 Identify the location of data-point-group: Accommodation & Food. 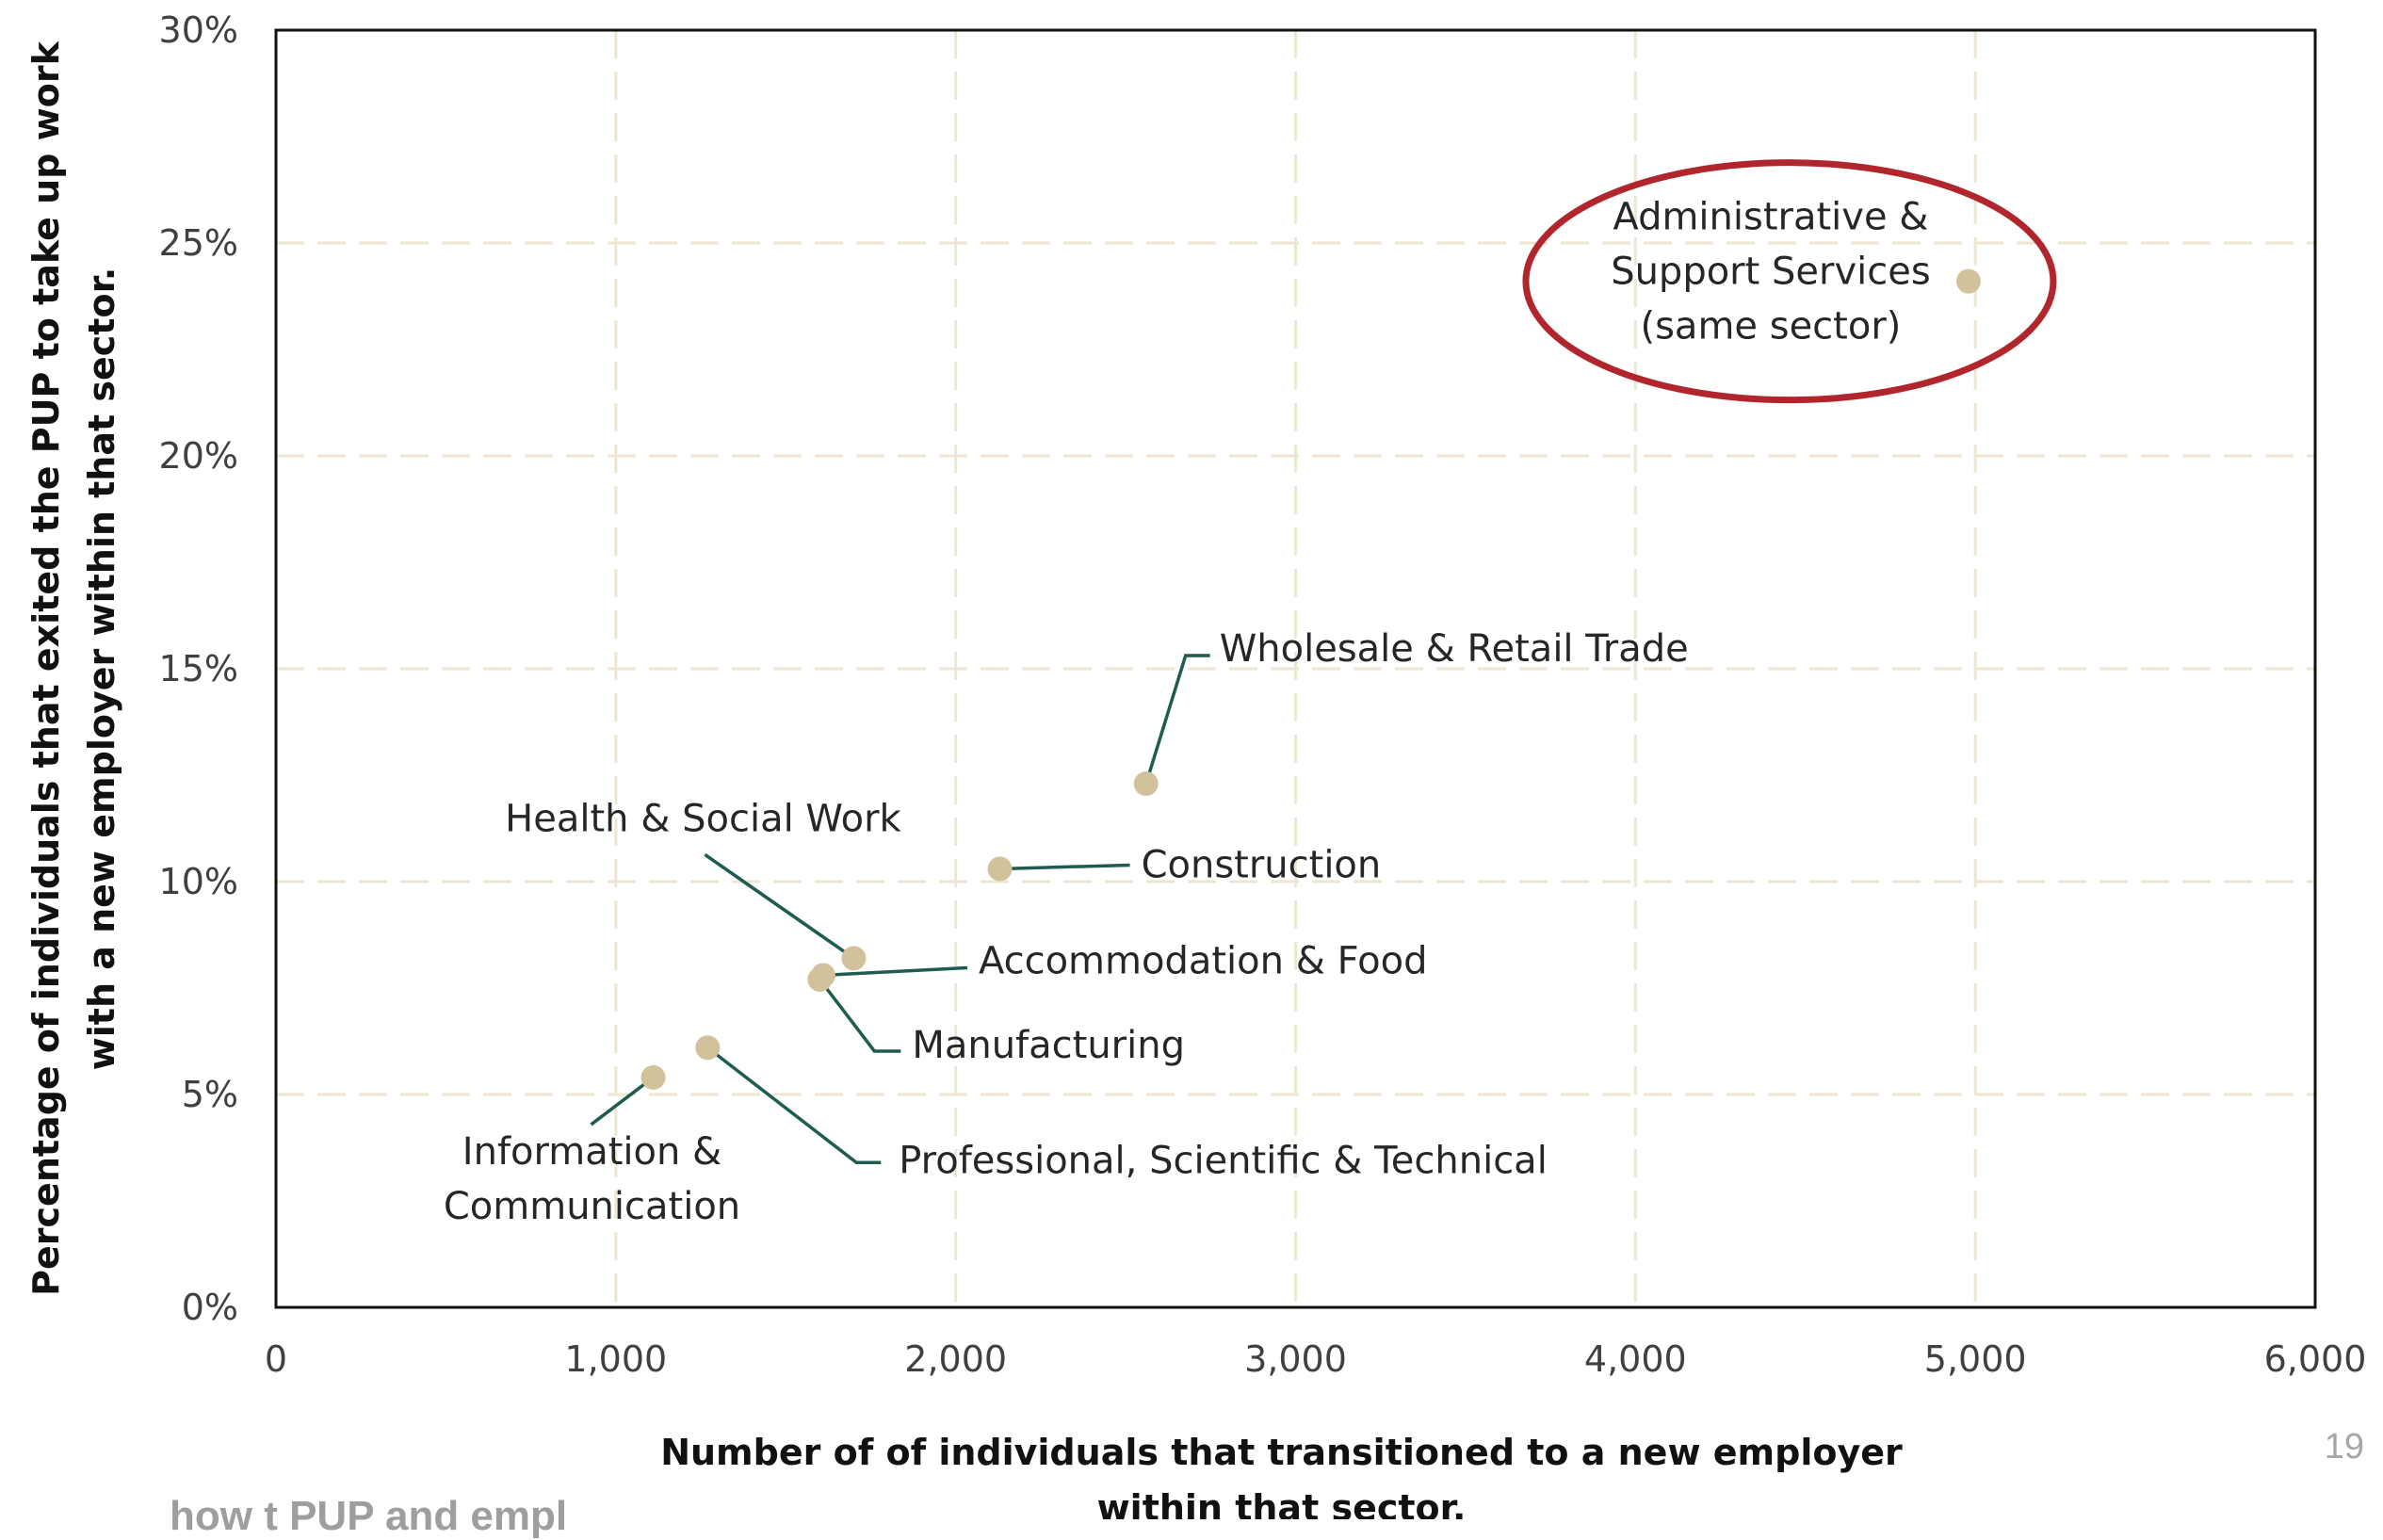
(1119, 963).